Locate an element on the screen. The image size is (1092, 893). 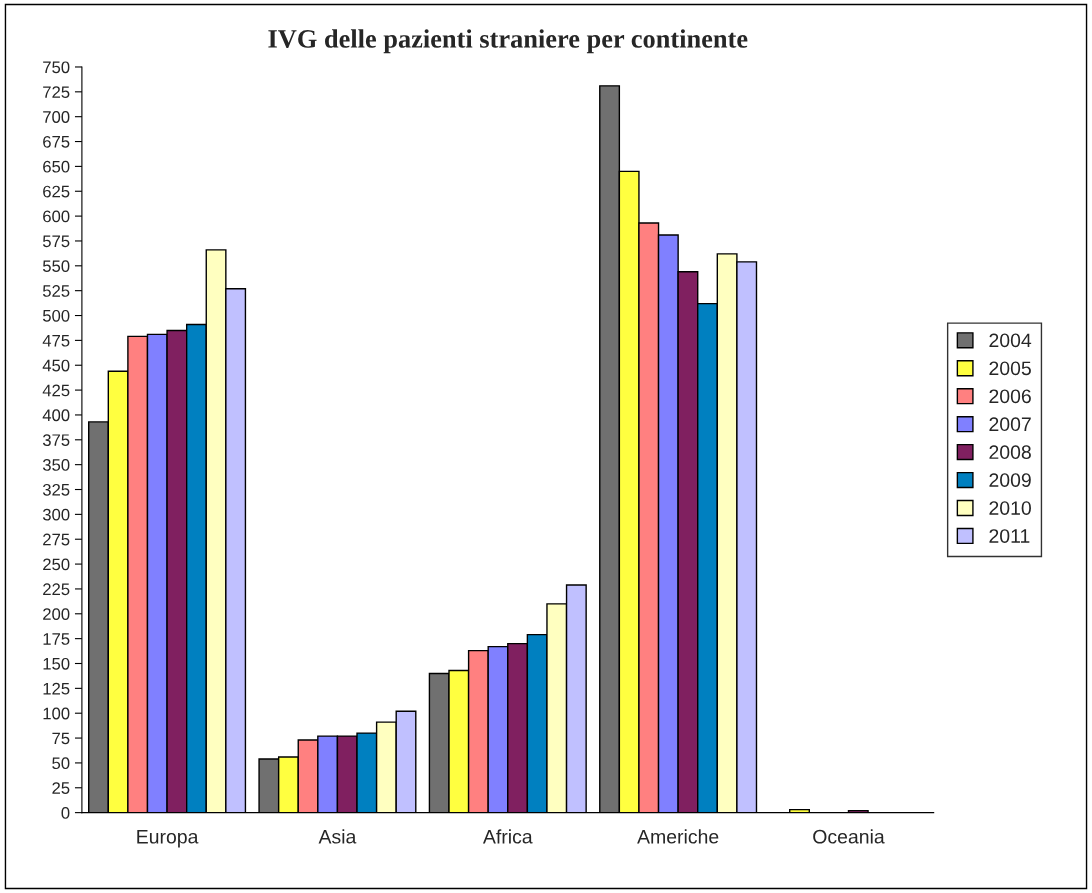
y-tick-label: 100 is located at coordinates (56, 713).